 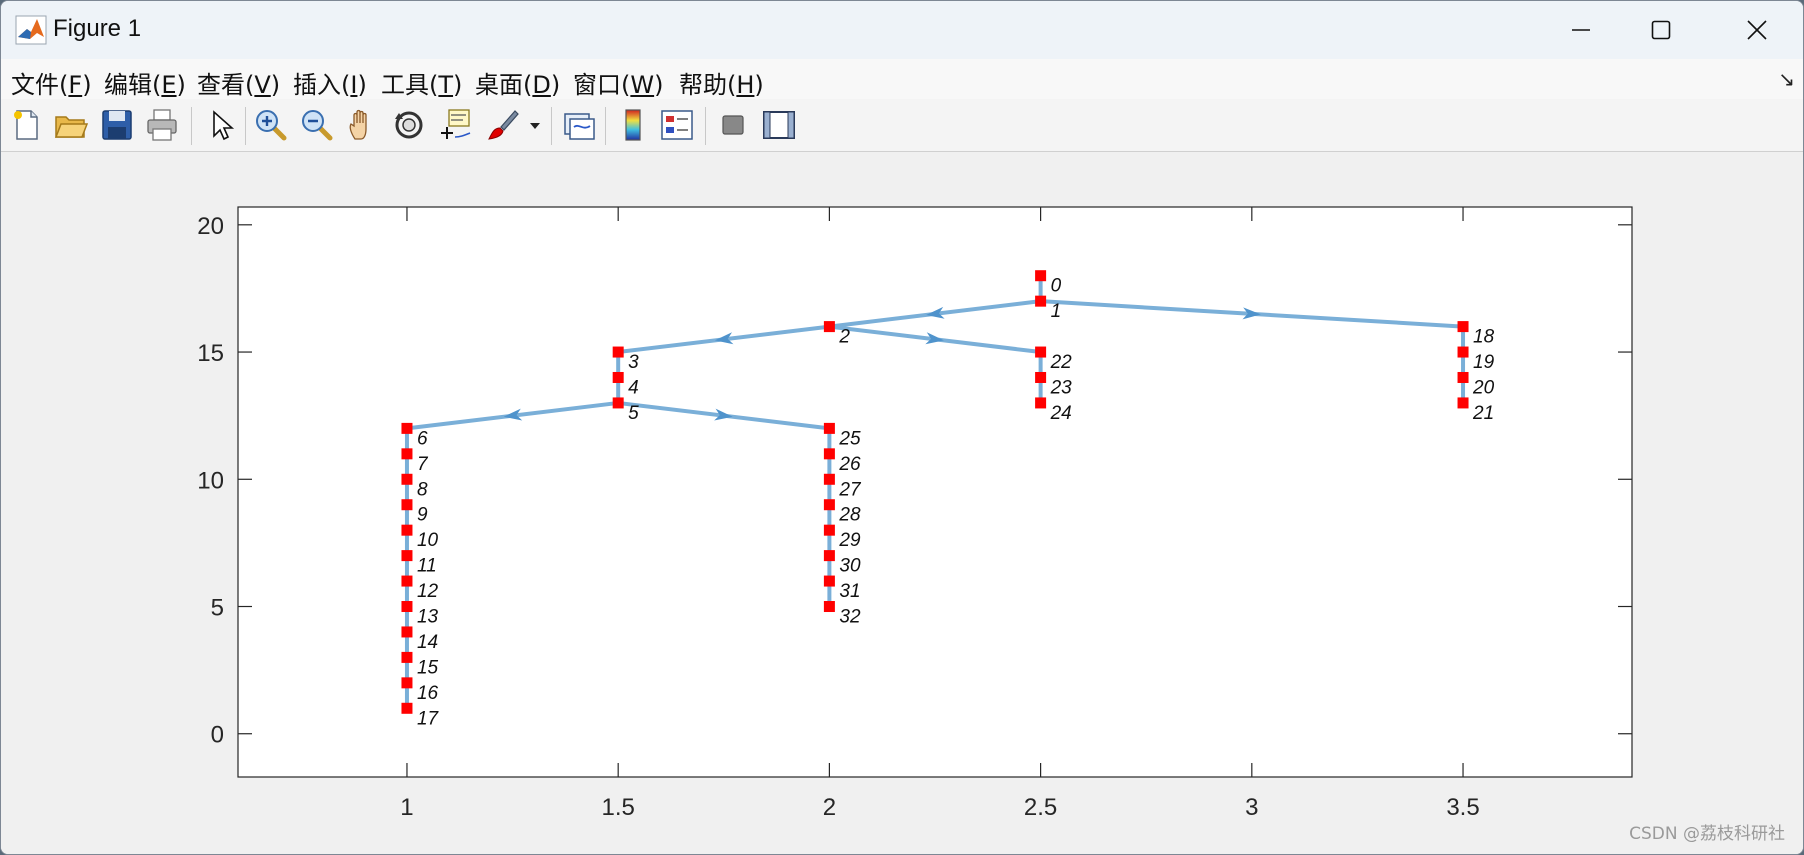 What do you see at coordinates (844, 337) in the screenshot?
I see `node-label: 2` at bounding box center [844, 337].